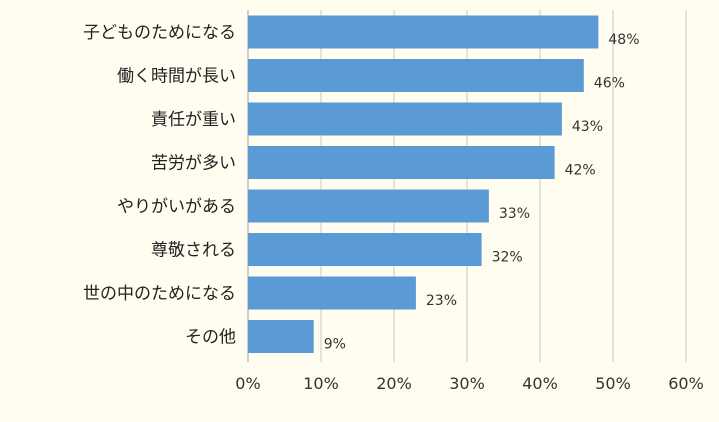 The height and width of the screenshot is (422, 719). What do you see at coordinates (321, 383) in the screenshot?
I see `x-tick-label: 10%` at bounding box center [321, 383].